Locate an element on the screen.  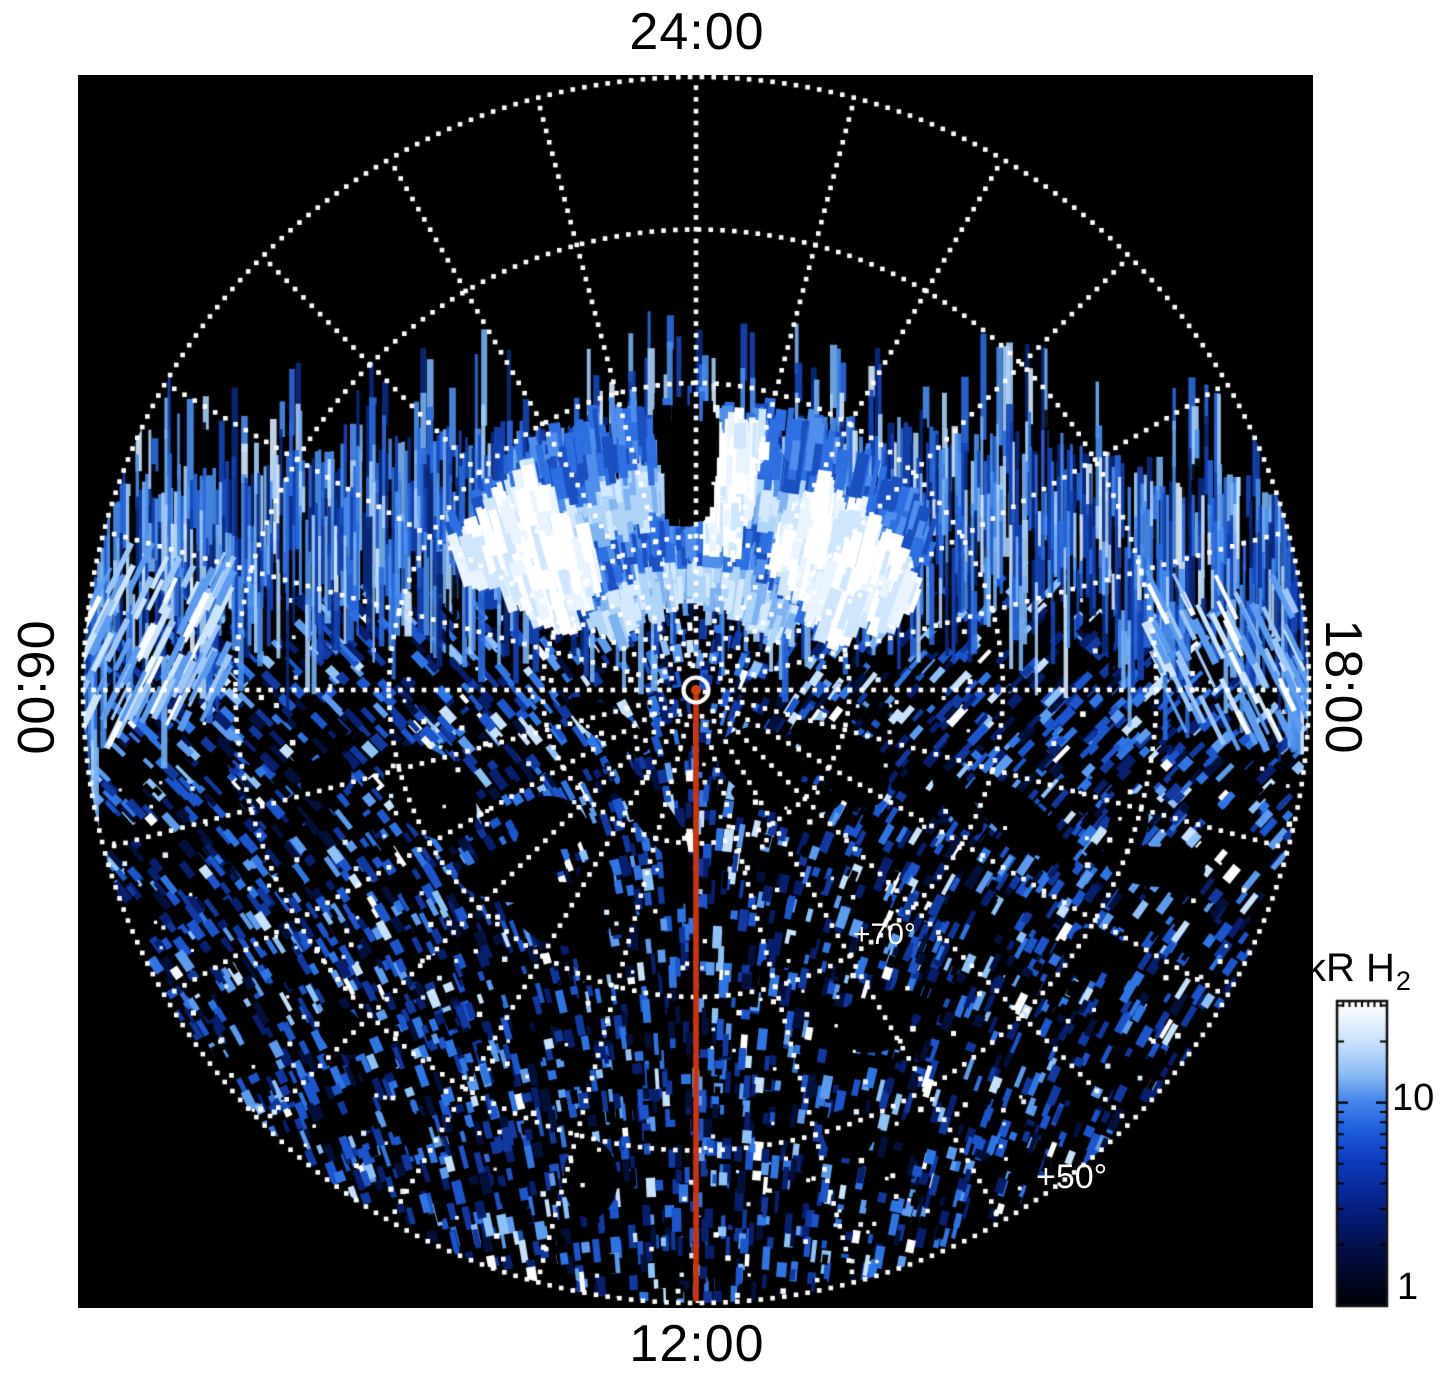
colorbar-title: kR H2 is located at coordinates (1358, 971).